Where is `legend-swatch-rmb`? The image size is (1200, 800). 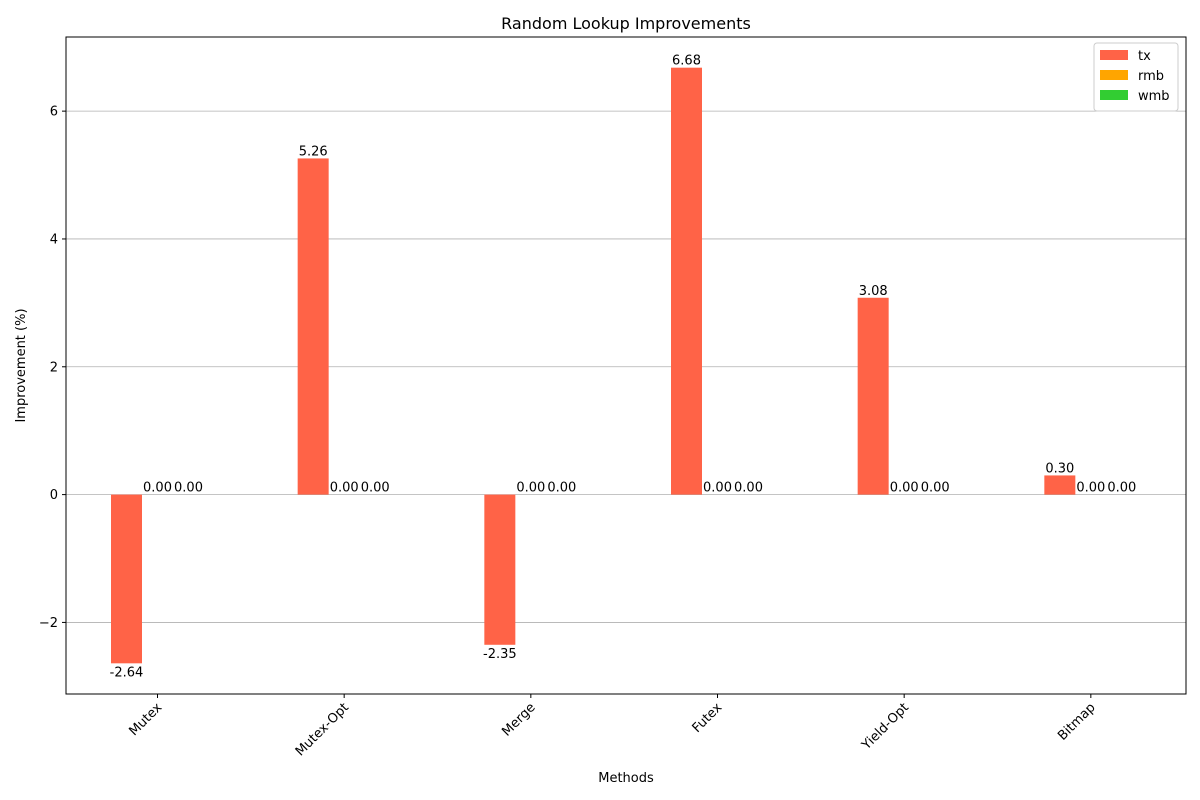
legend-swatch-rmb is located at coordinates (1114, 75).